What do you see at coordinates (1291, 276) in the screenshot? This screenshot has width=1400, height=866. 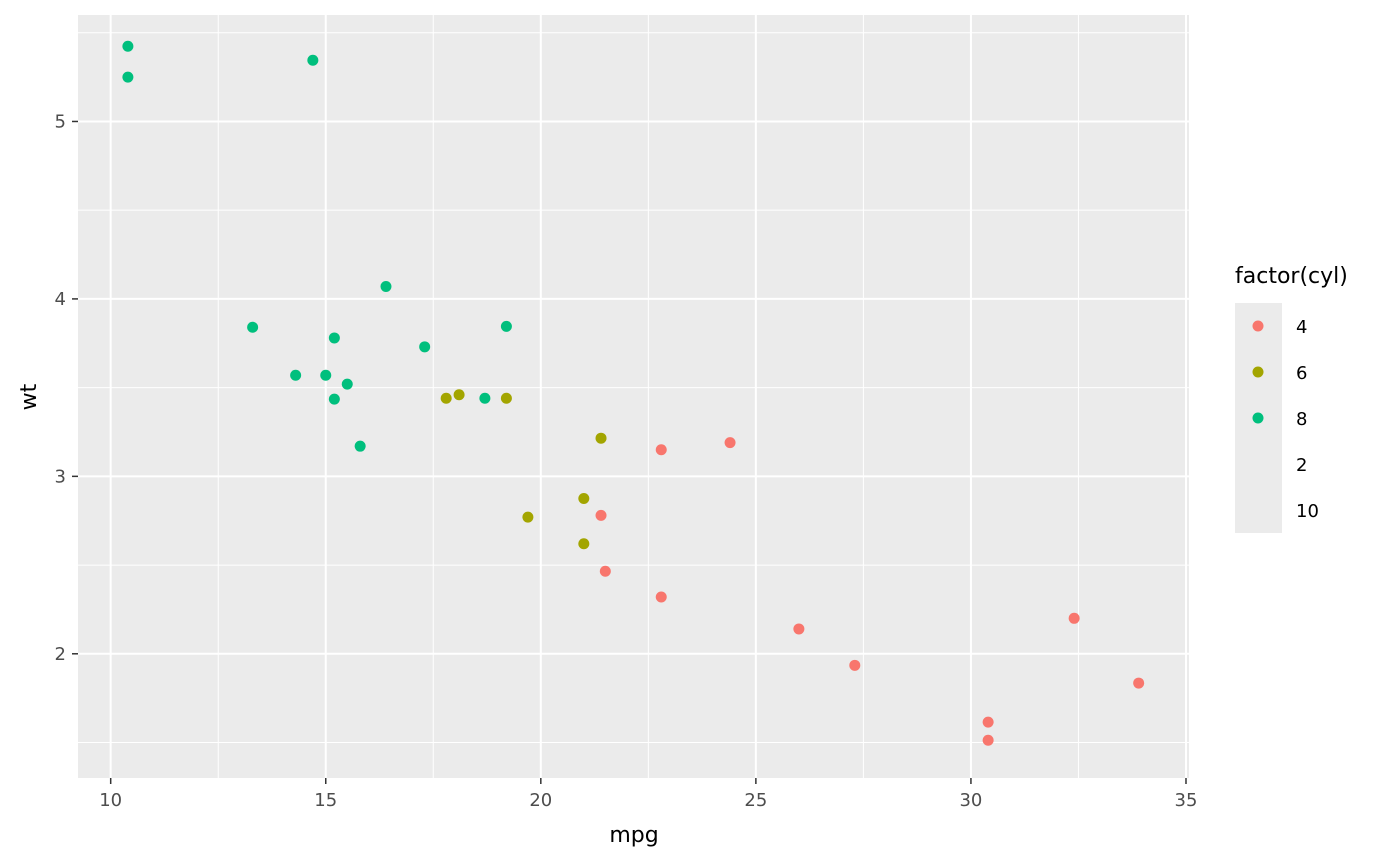 I see `legend-title: factor(cyl)` at bounding box center [1291, 276].